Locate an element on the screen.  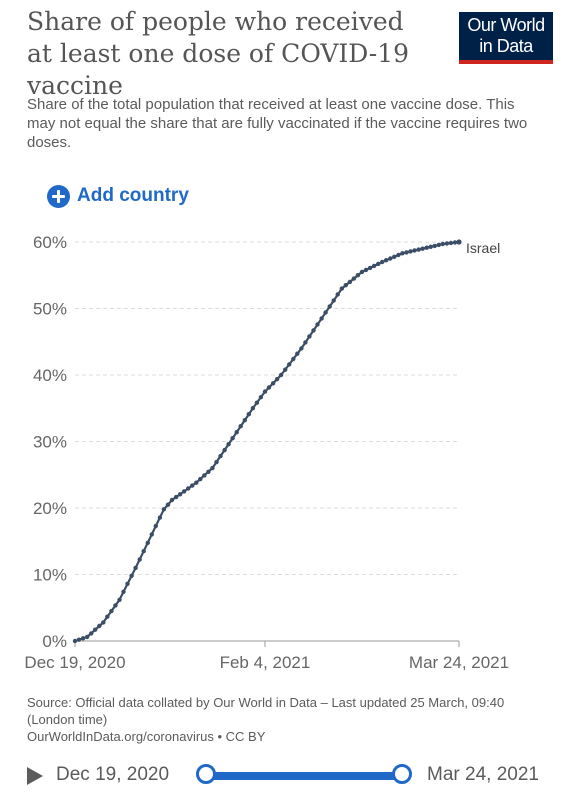
owid-logo: Our World in Data is located at coordinates (506, 38).